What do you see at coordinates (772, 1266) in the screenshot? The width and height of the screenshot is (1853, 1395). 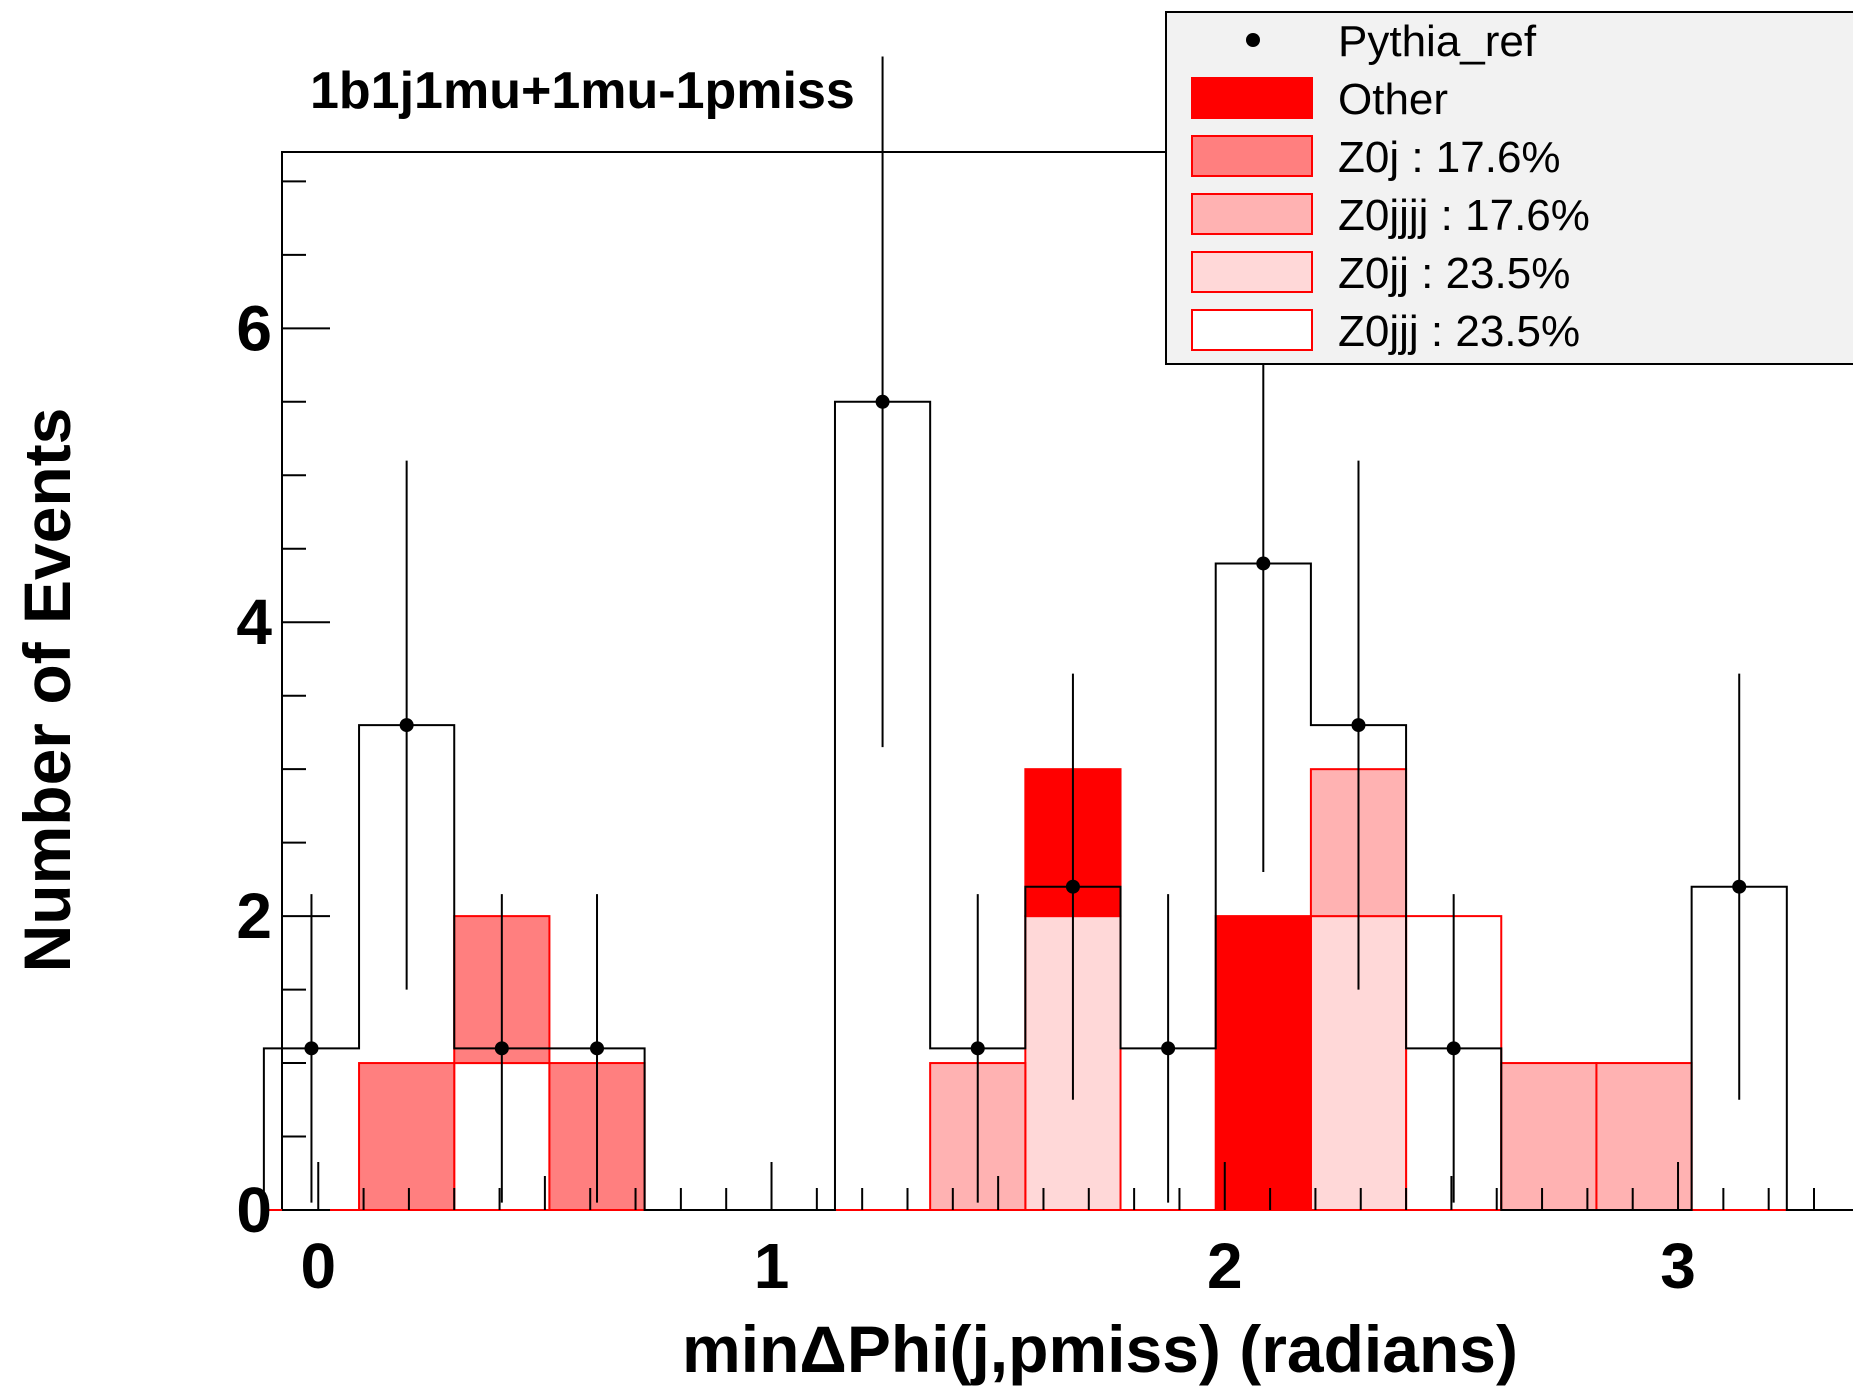 I see `x-tick-label: 1` at bounding box center [772, 1266].